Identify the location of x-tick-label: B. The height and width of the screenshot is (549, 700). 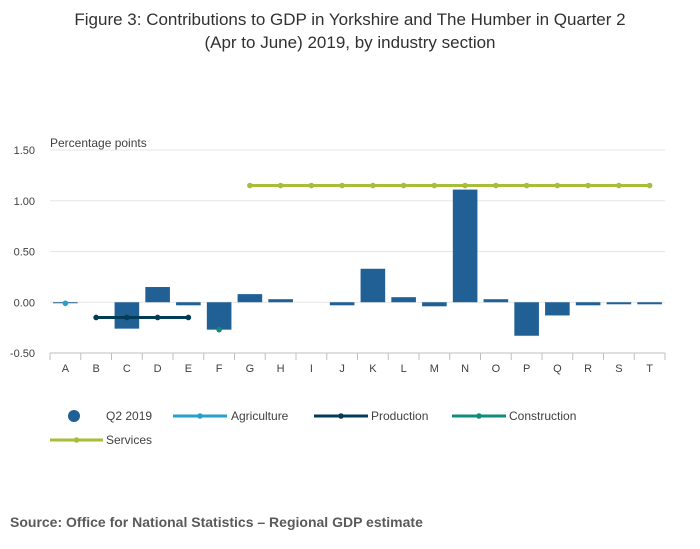
(95, 369).